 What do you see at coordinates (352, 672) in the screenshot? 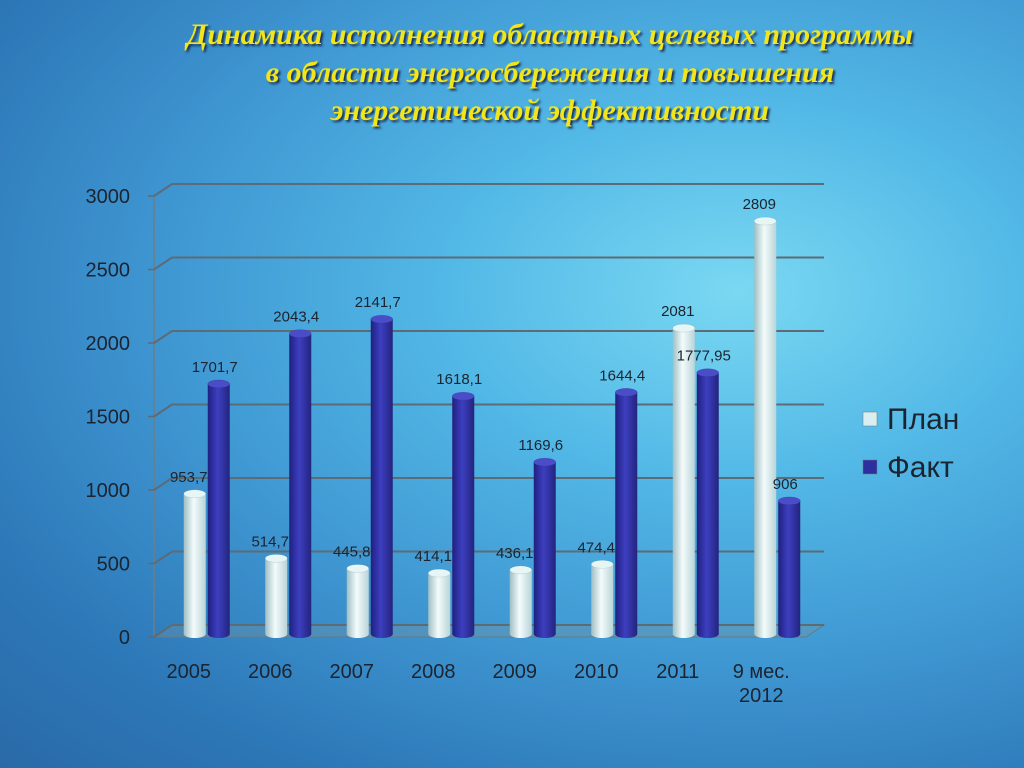
I see `x-tick-label: 2007` at bounding box center [352, 672].